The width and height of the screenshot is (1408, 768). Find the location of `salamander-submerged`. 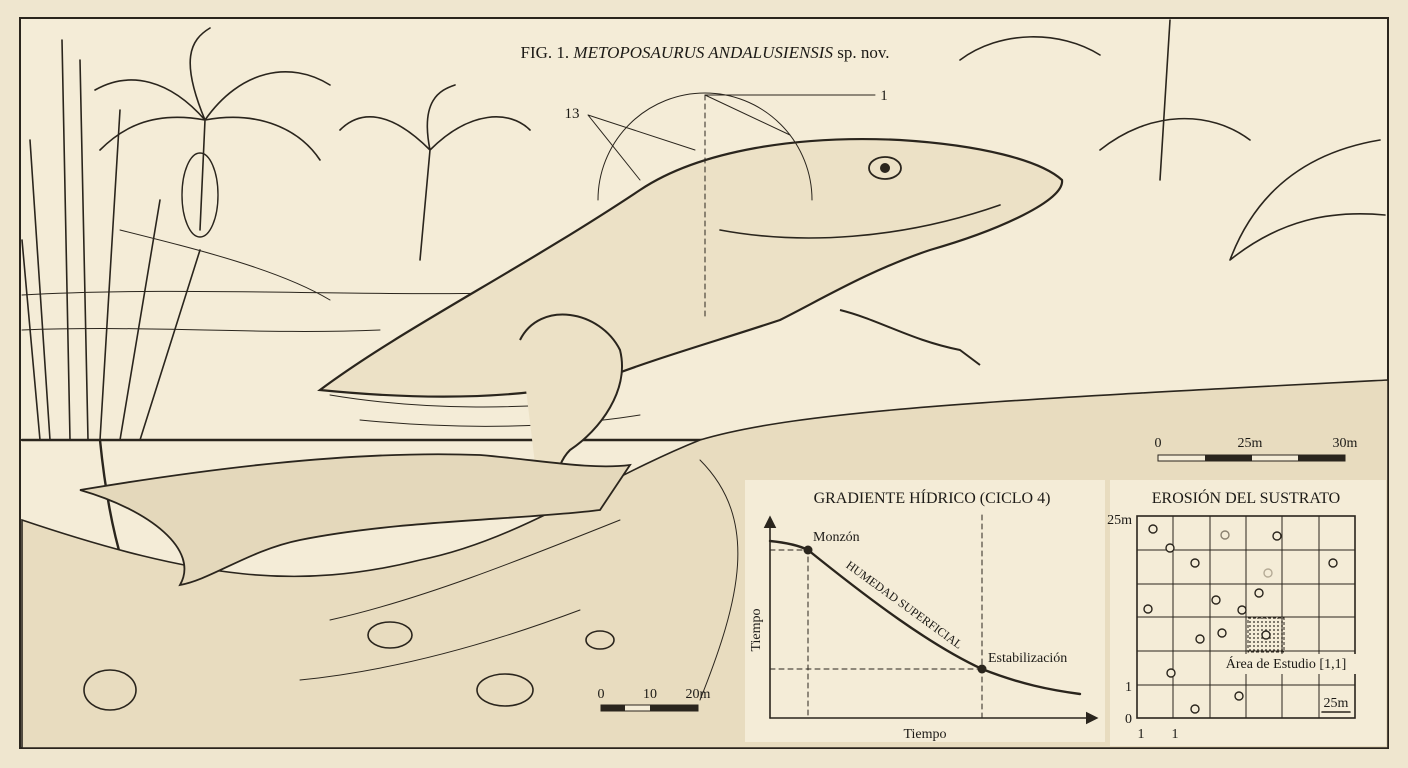

salamander-submerged is located at coordinates (355, 520).